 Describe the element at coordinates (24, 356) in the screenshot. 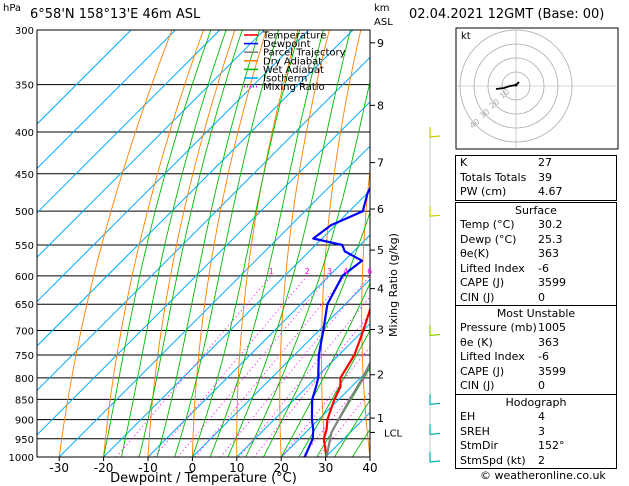

I see `pressure-tick-label: 750` at that location.